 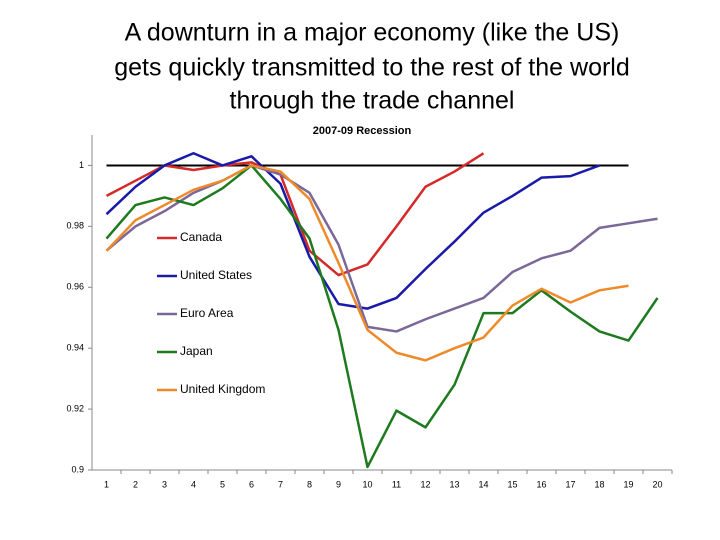 What do you see at coordinates (193, 484) in the screenshot?
I see `x-tick-label: 4` at bounding box center [193, 484].